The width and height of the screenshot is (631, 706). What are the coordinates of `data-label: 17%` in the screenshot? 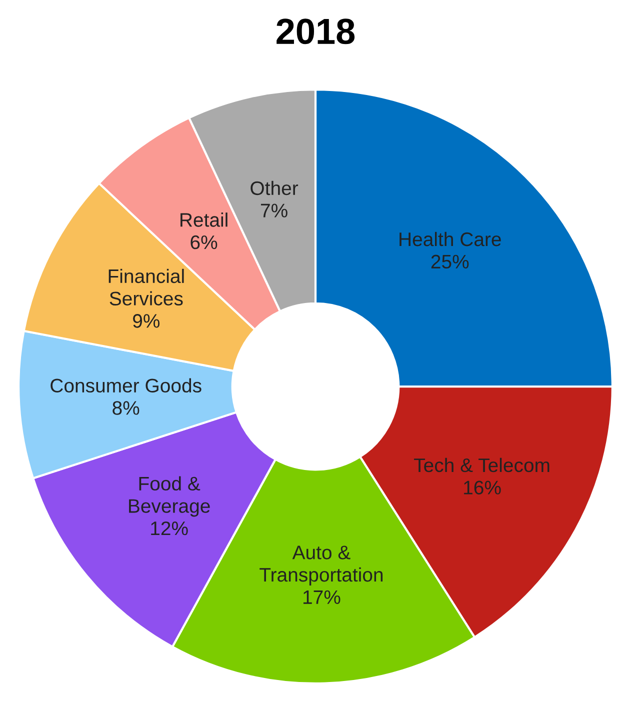 It's located at (321, 597).